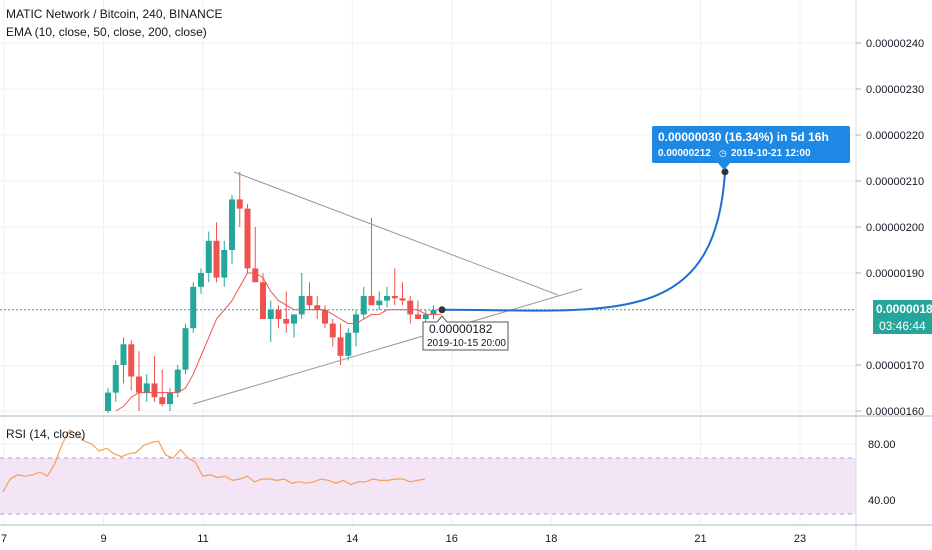  What do you see at coordinates (442, 310) in the screenshot?
I see `projection-start-point` at bounding box center [442, 310].